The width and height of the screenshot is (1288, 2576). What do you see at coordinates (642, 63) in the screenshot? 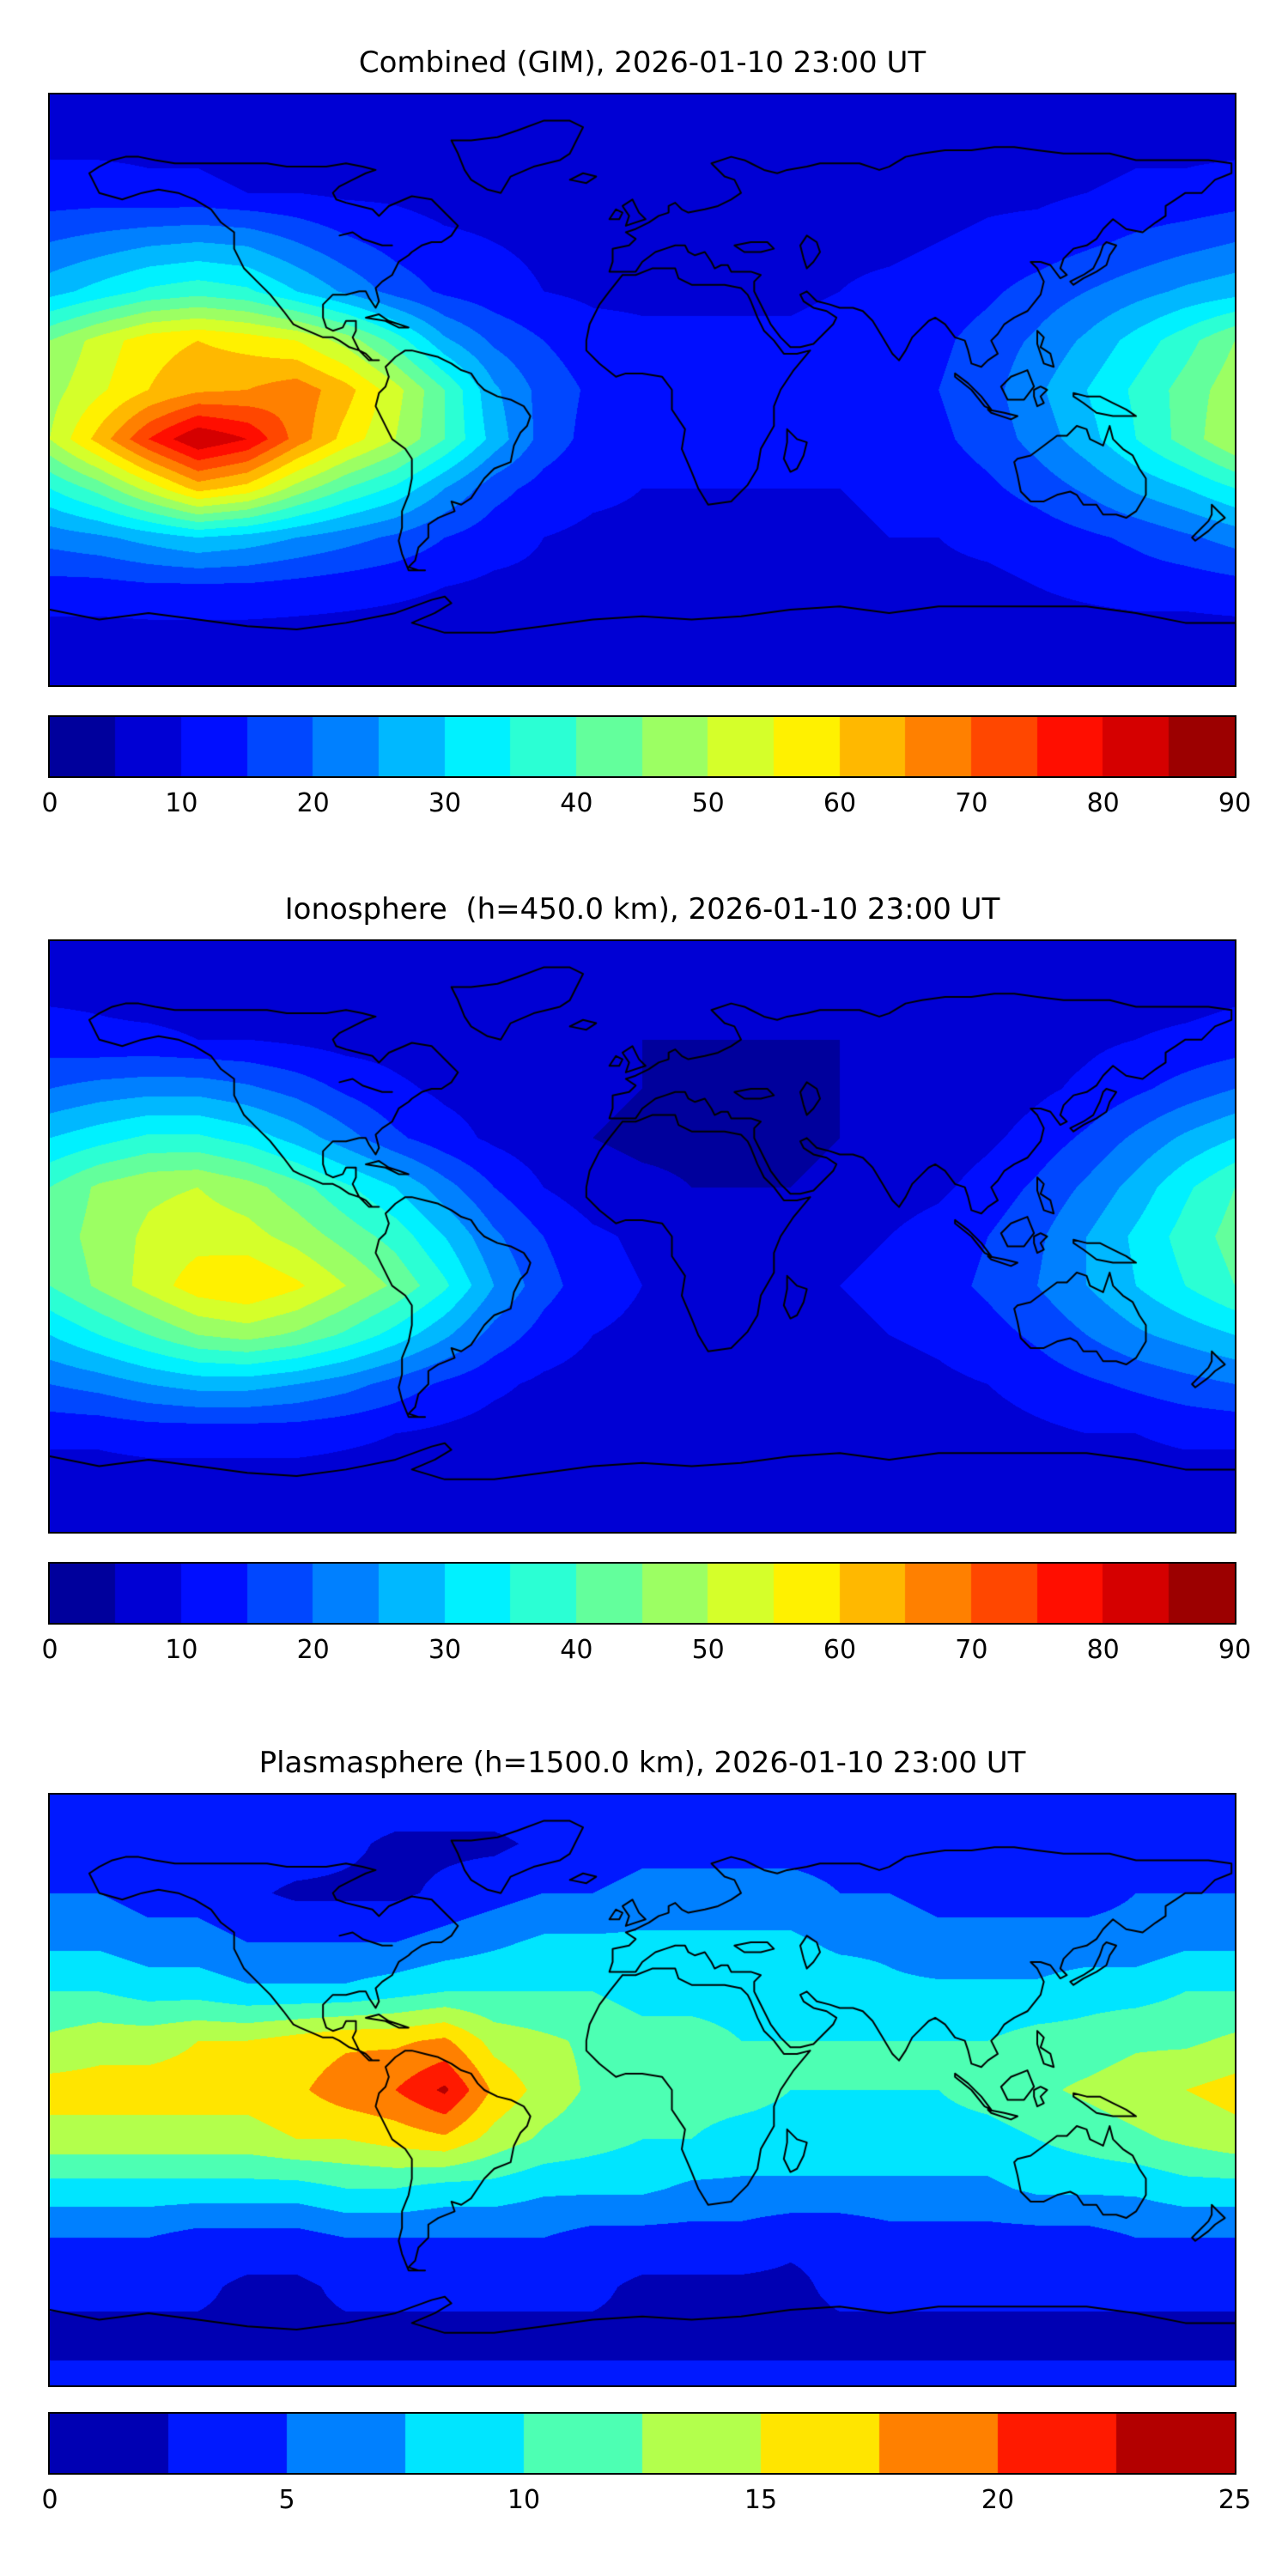
I see `panel-title-combined: Combined (GIM), 2026-01-10 23:00 UT` at bounding box center [642, 63].